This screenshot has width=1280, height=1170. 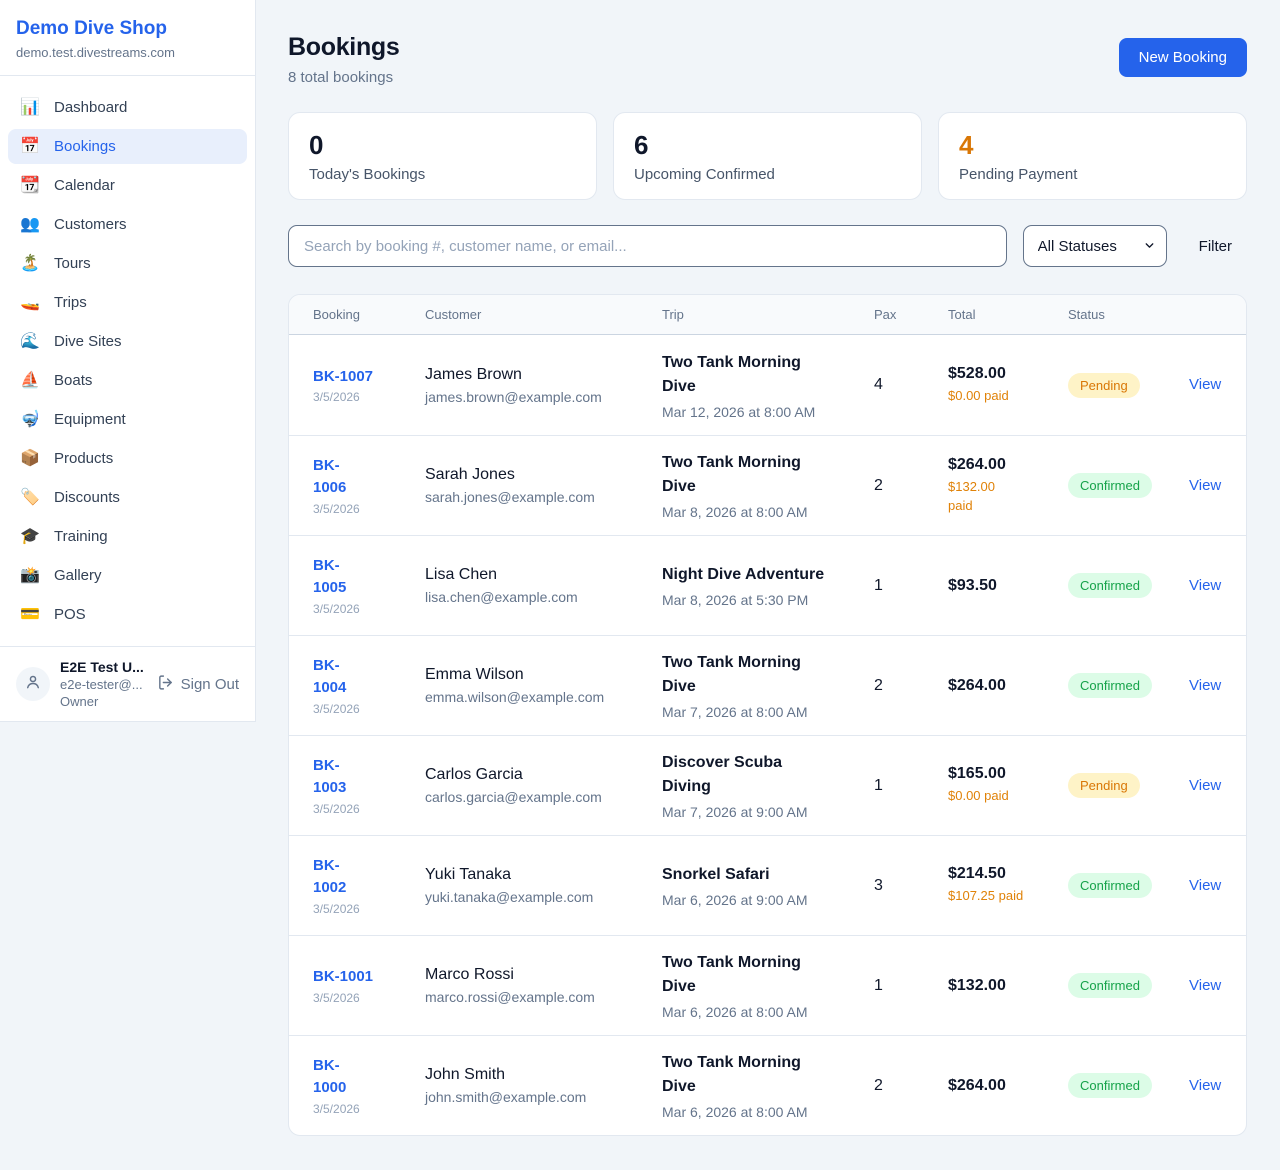 I want to click on customer-name: Lisa Chen, so click(x=461, y=574).